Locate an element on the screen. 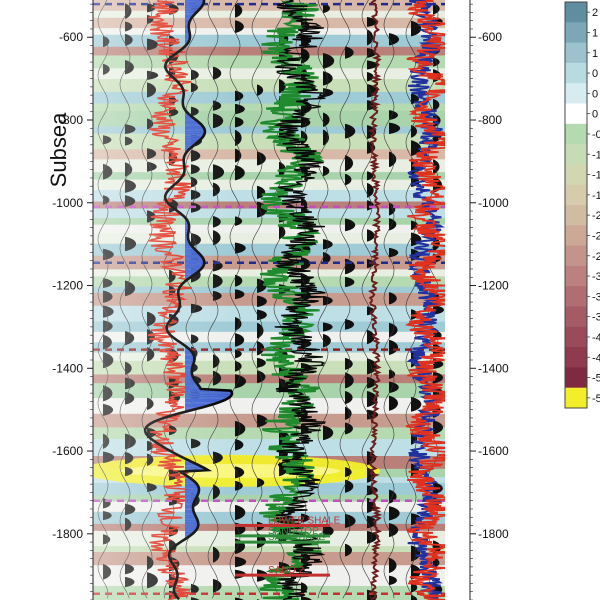 The width and height of the screenshot is (600, 600). right-axis-ticks: -600 -800 -1000 -1200 -1400 -1600 -1800 is located at coordinates (489, 301).